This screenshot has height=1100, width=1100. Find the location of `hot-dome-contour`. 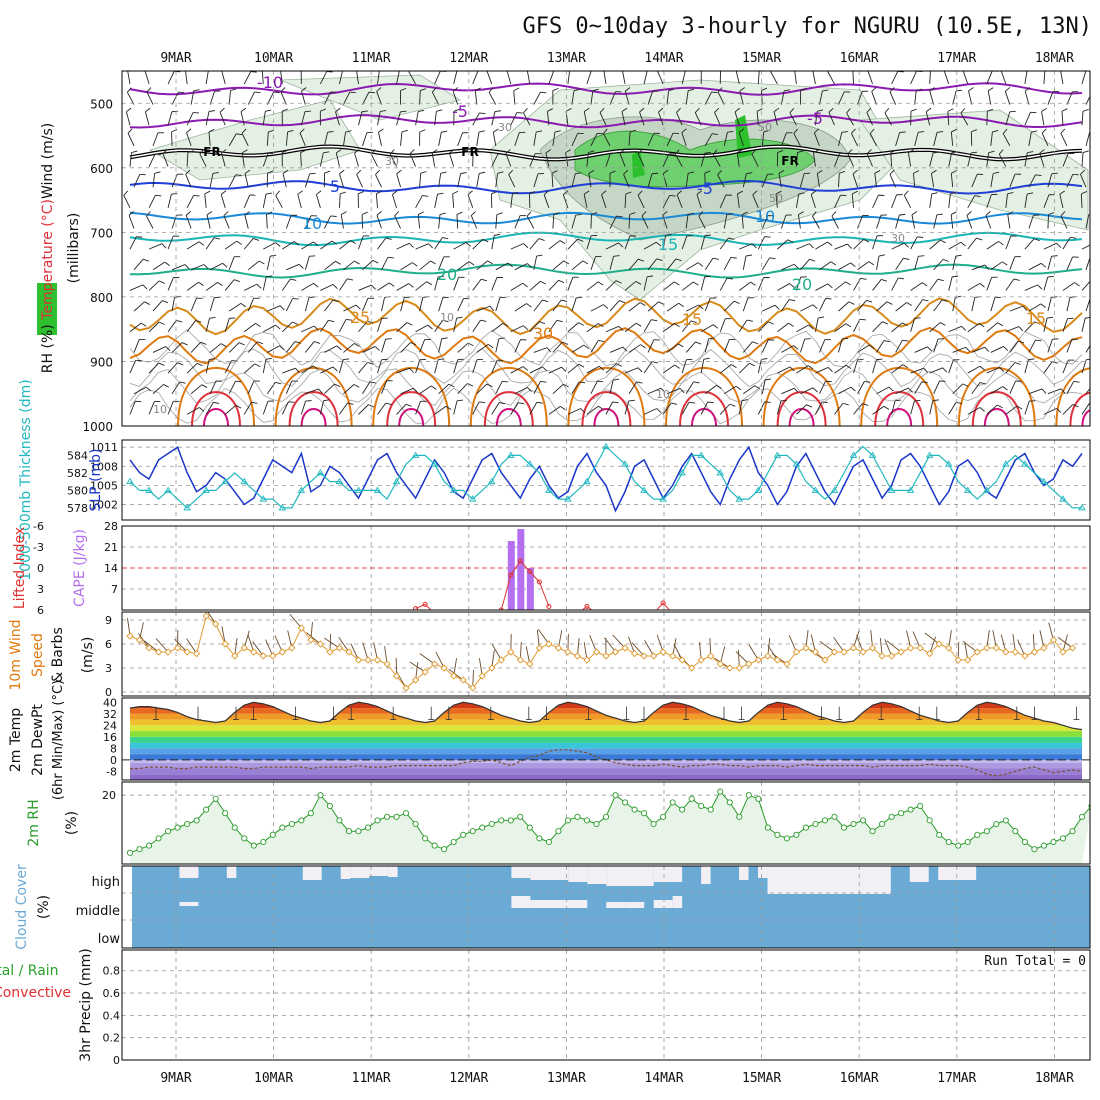

hot-dome-contour is located at coordinates (1079, 408).